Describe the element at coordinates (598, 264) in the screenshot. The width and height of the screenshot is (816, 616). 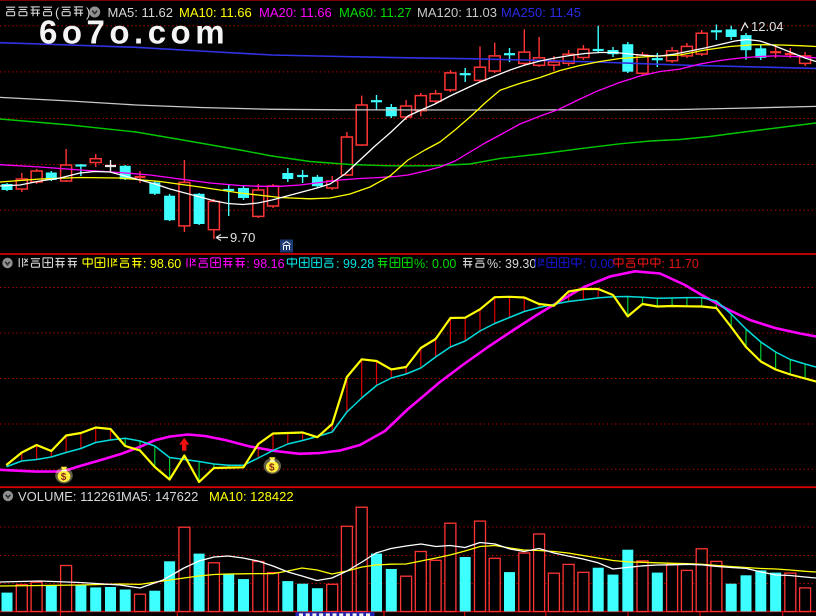
I see `svg-text:: 0.00: : 0.00` at that location.